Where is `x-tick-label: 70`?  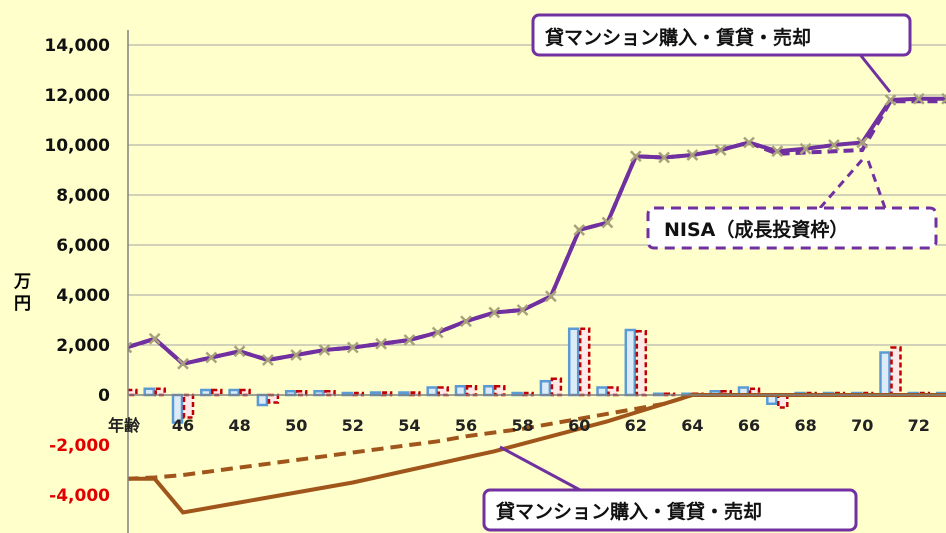
x-tick-label: 70 is located at coordinates (862, 425).